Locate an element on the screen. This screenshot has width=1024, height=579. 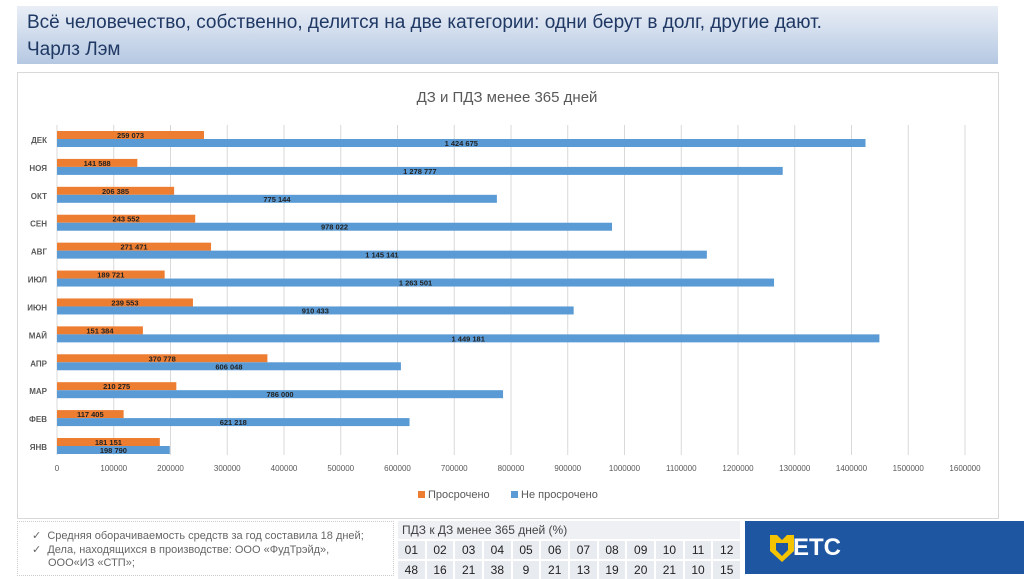
y-category-label: ФЕВ is located at coordinates (38, 419).